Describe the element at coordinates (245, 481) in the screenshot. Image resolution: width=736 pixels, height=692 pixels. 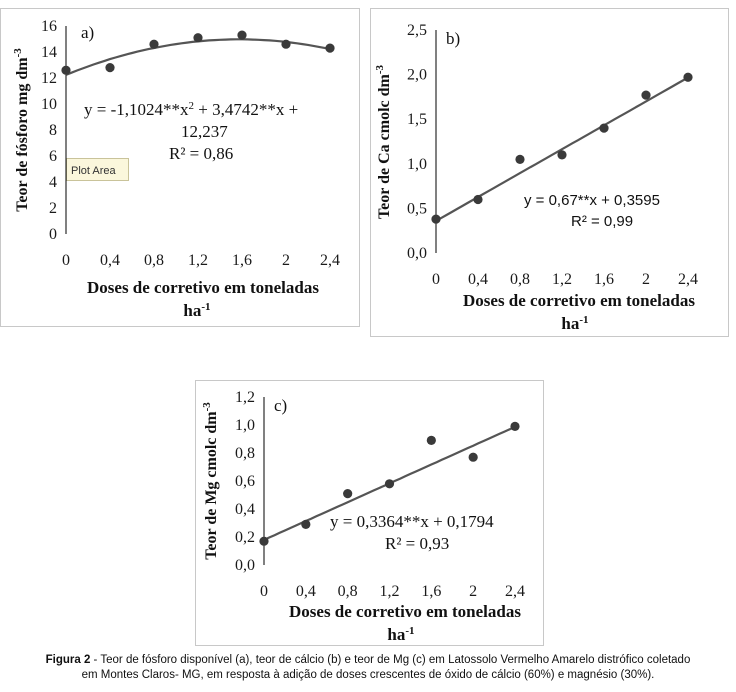
I see `chart-c-y-tick-label: 0,6` at that location.